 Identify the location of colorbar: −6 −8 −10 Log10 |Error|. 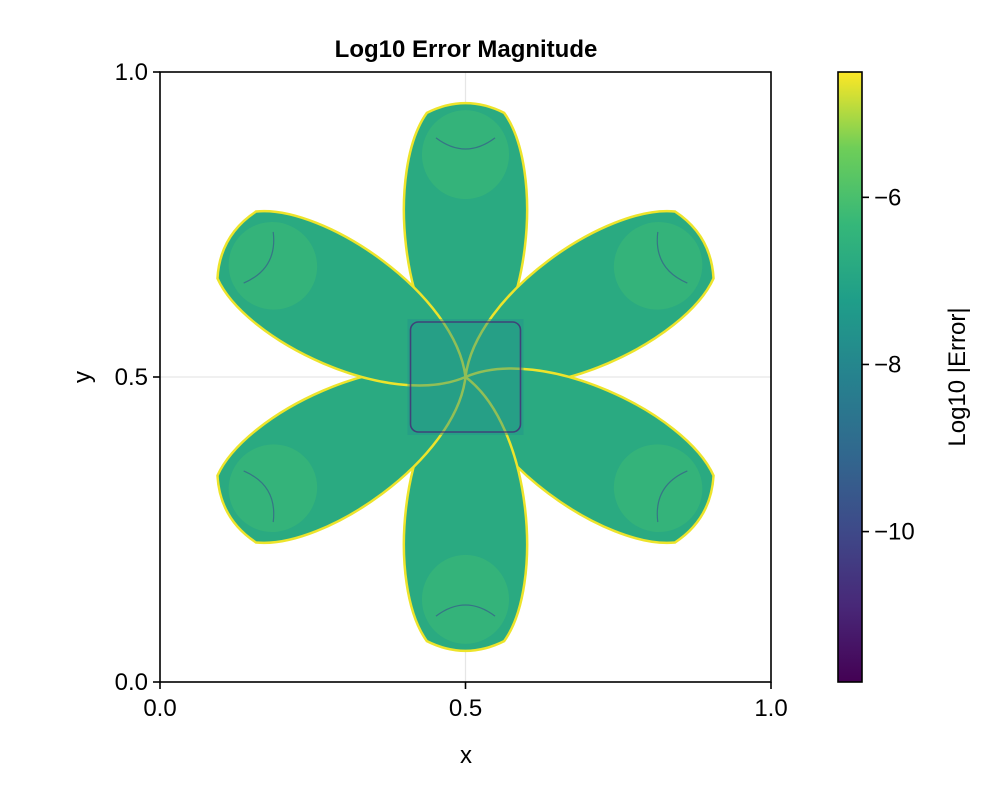
(904, 377).